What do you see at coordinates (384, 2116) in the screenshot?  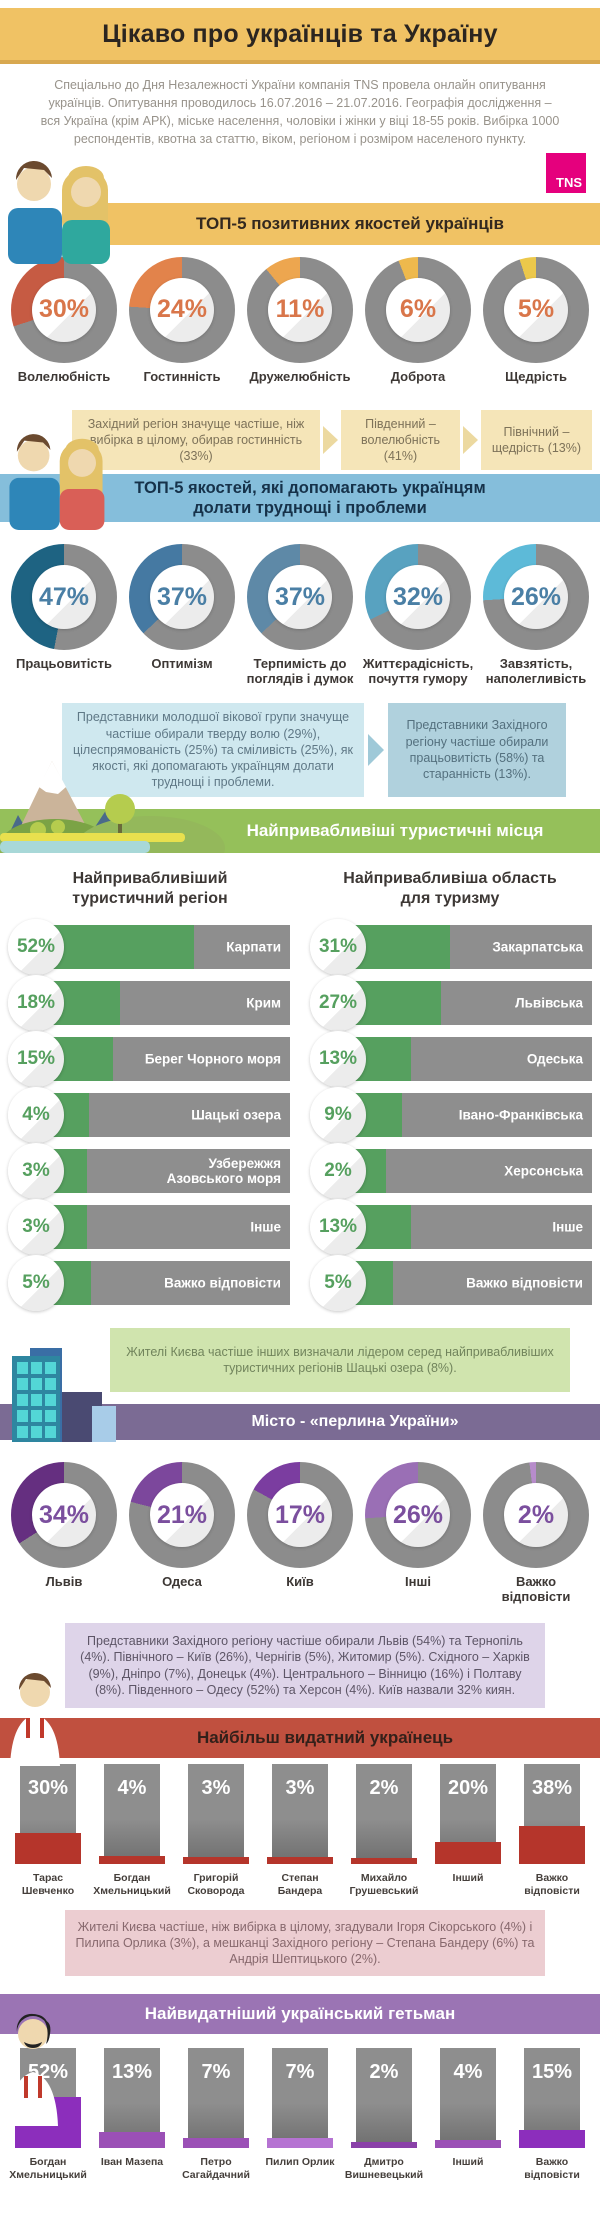 I see `podium-item: 2% Дмитро Вишневецький` at bounding box center [384, 2116].